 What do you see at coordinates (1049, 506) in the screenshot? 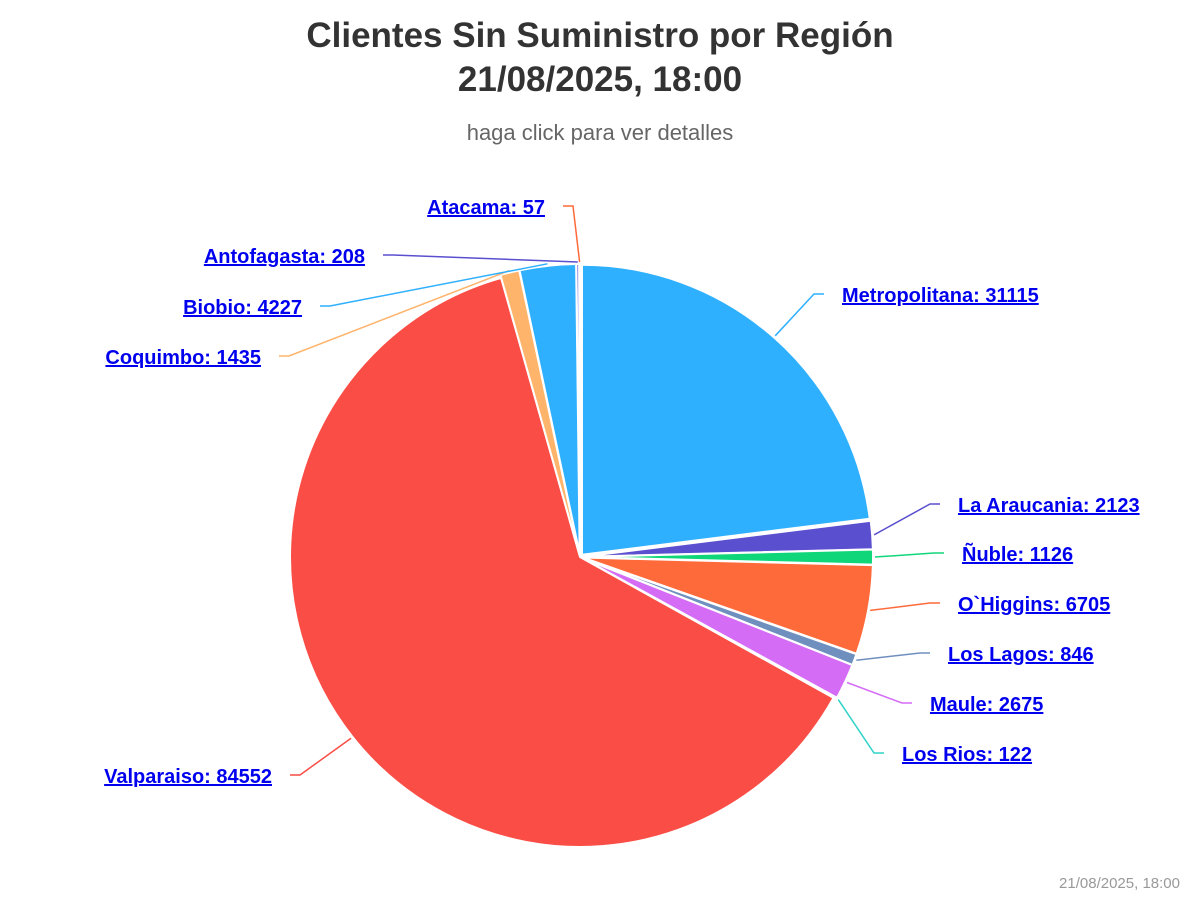
I see `pie-label-la-araucania: La Araucania: 2123` at bounding box center [1049, 506].